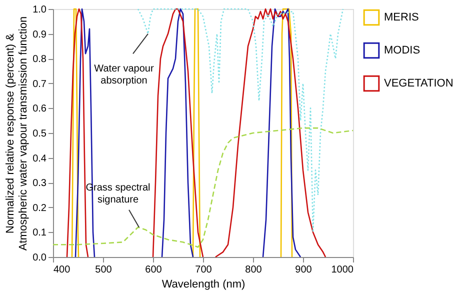 Image resolution: width=474 pixels, height=307 pixels. I want to click on y-tick-label: 0.3, so click(39, 184).